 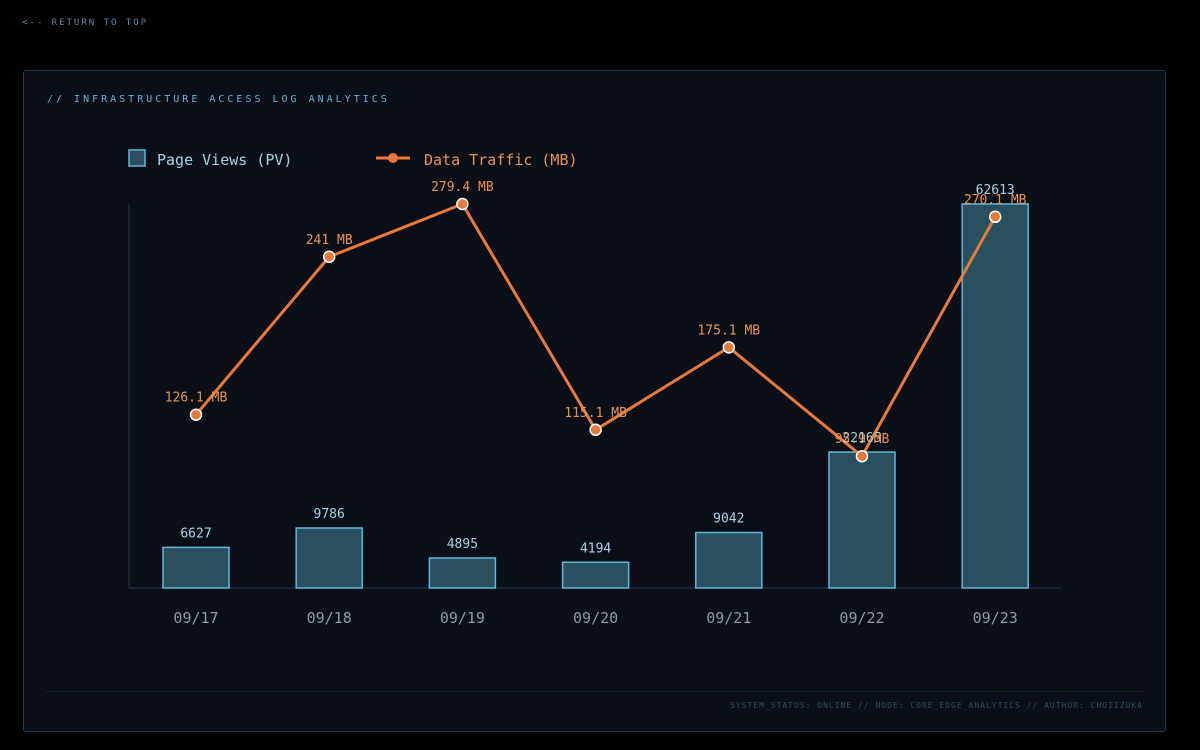 What do you see at coordinates (995, 200) in the screenshot?
I see `line-value-label: 270.1 MB` at bounding box center [995, 200].